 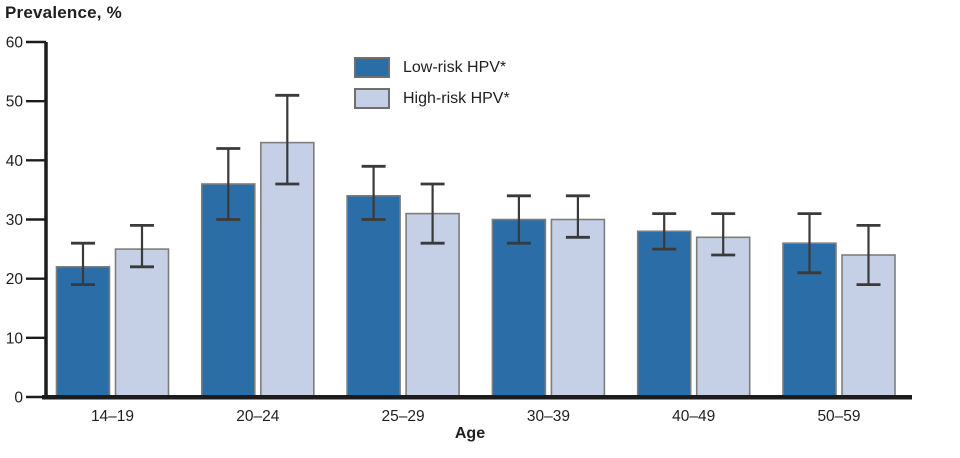 I want to click on legend-item-high-risk: High-risk HPV*, so click(x=432, y=98).